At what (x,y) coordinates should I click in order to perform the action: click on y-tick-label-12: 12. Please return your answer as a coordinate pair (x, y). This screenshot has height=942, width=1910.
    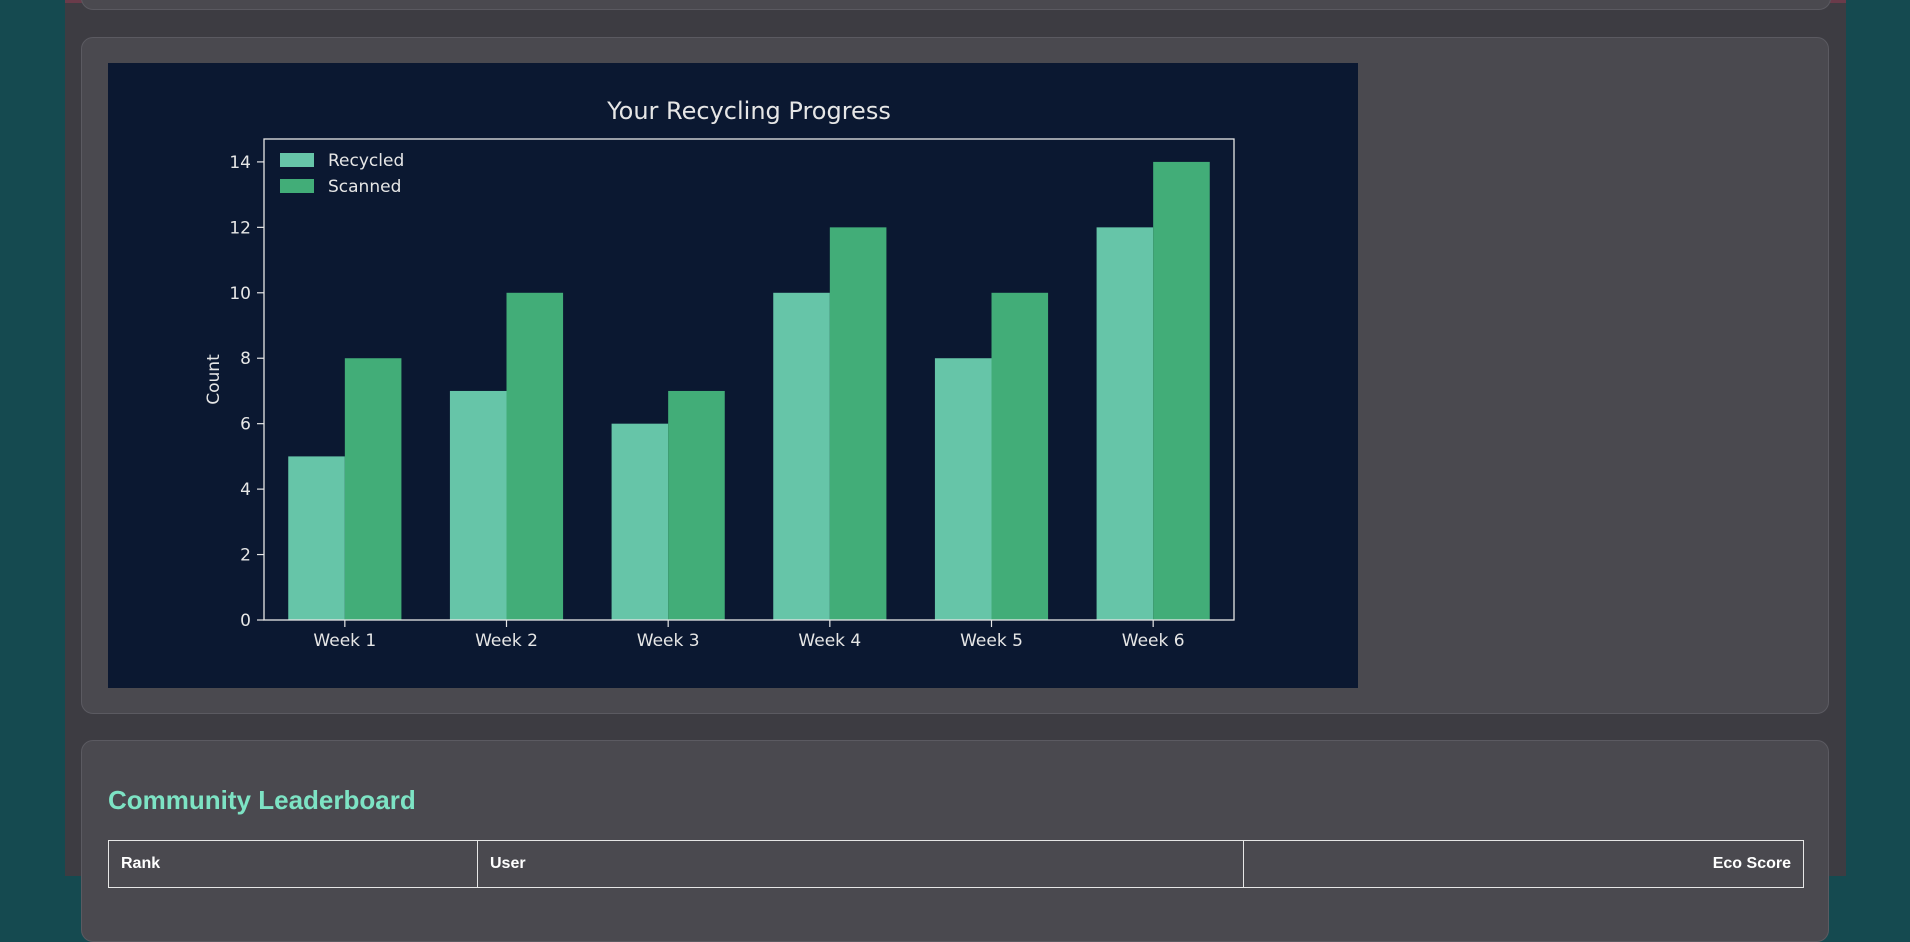
    Looking at the image, I should click on (240, 228).